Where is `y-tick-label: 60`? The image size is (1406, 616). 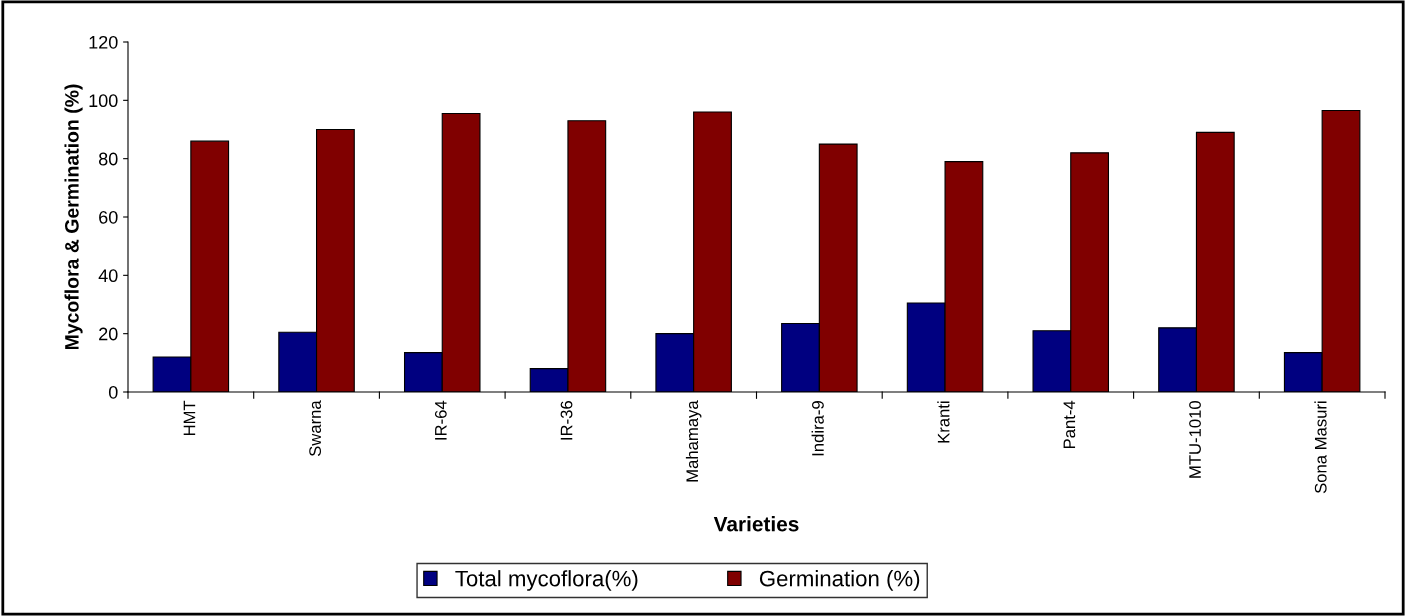 y-tick-label: 60 is located at coordinates (108, 217).